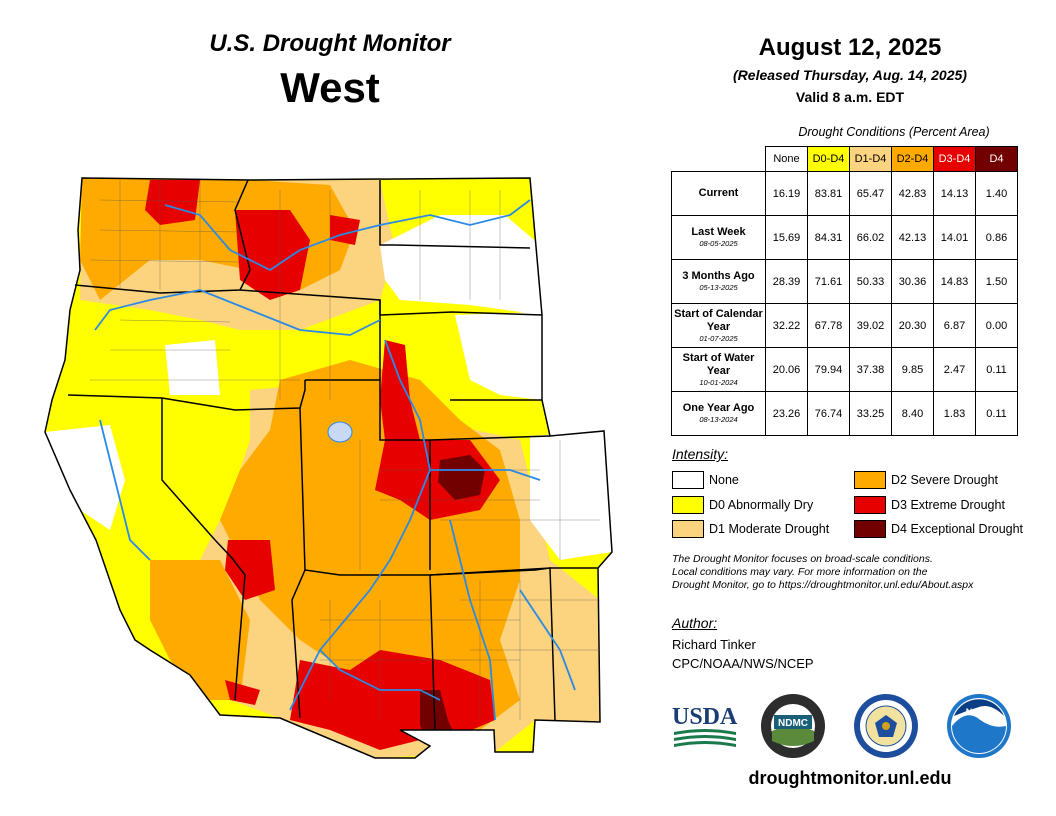 Image resolution: width=1056 pixels, height=816 pixels. What do you see at coordinates (957, 529) in the screenshot?
I see `legend-label: D4 Exceptional Drought` at bounding box center [957, 529].